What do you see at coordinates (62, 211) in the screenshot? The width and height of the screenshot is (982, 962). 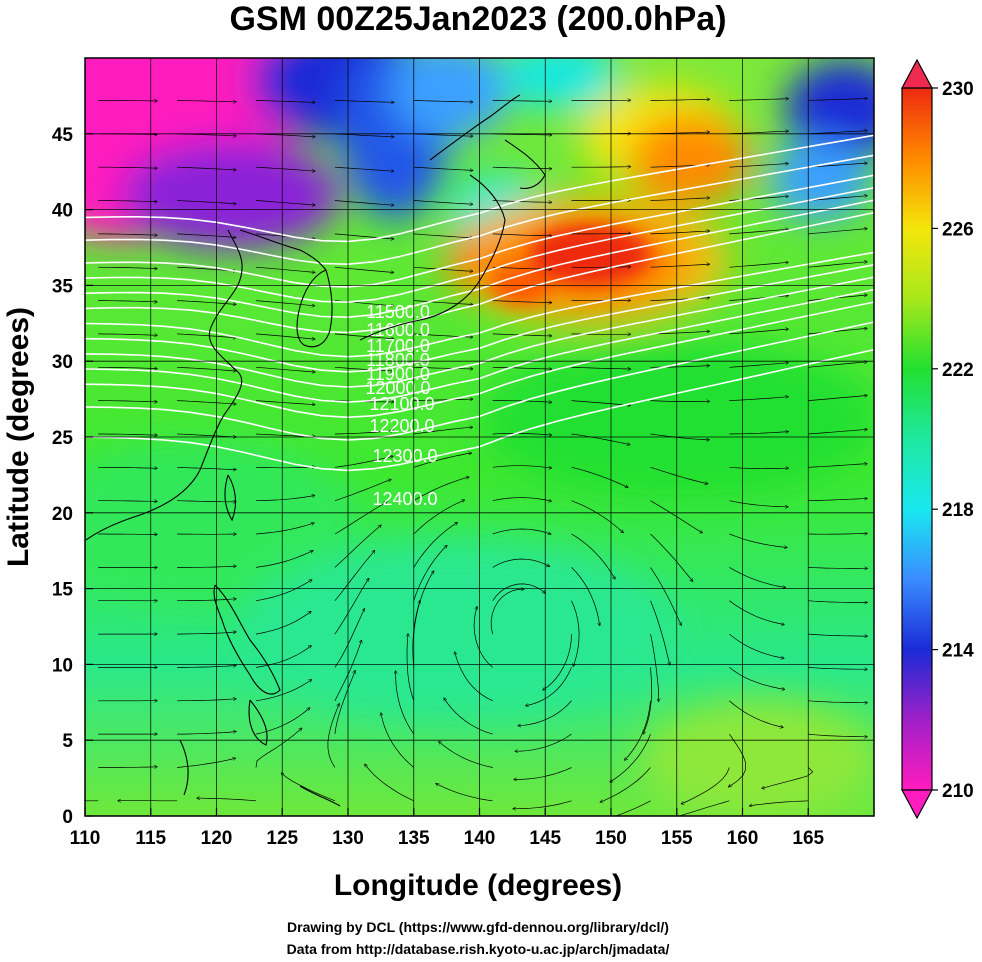 I see `y-tick-label: 40` at bounding box center [62, 211].